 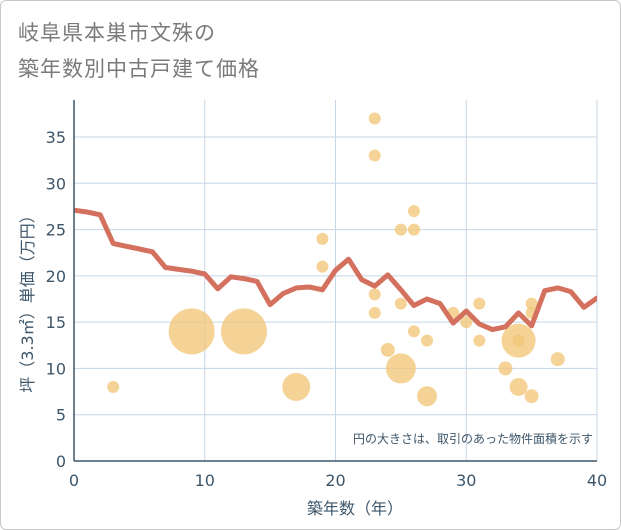 I want to click on x-tick-label: 30, so click(x=466, y=480).